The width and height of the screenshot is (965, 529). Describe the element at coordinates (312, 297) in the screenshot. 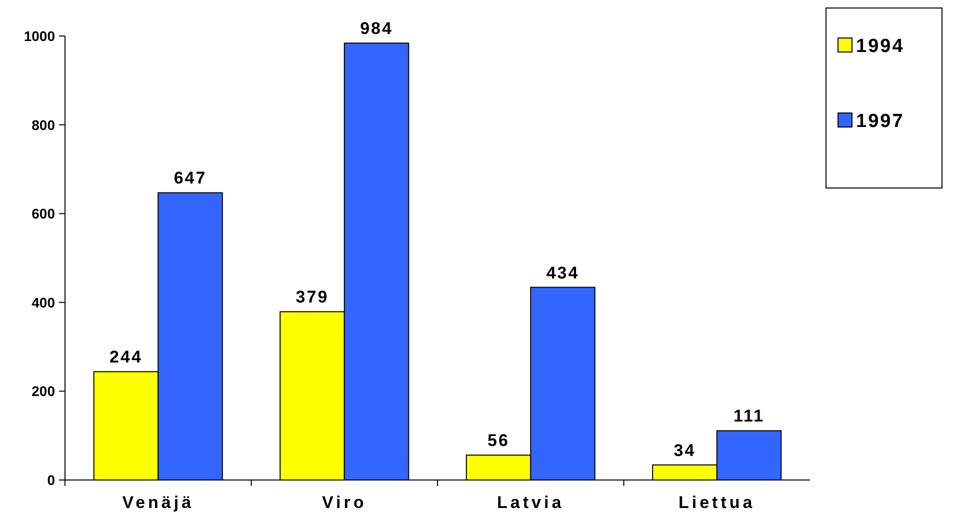

I see `data-label: 379` at that location.